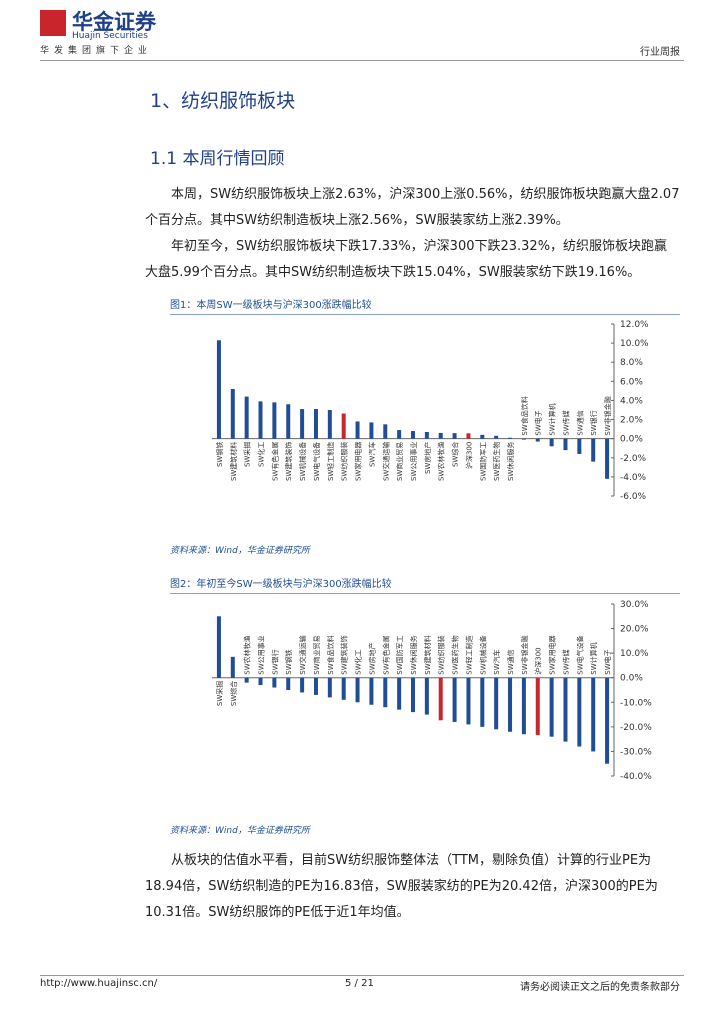 The height and width of the screenshot is (1024, 724). Describe the element at coordinates (636, 728) in the screenshot. I see `y-tick-label: -20.0%` at that location.